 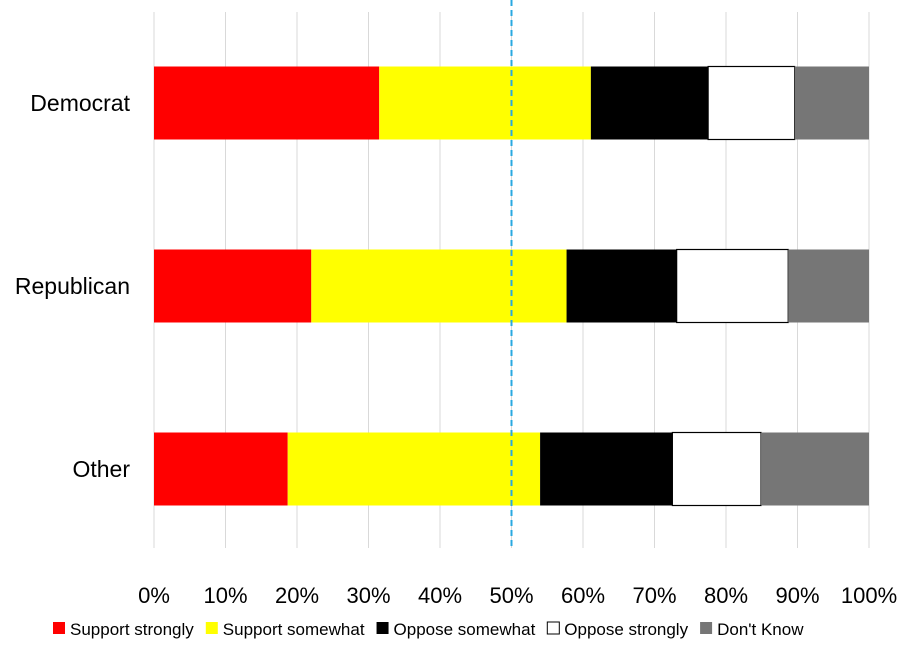 What do you see at coordinates (382, 628) in the screenshot?
I see `legend-swatch-oppose-somewhat` at bounding box center [382, 628].